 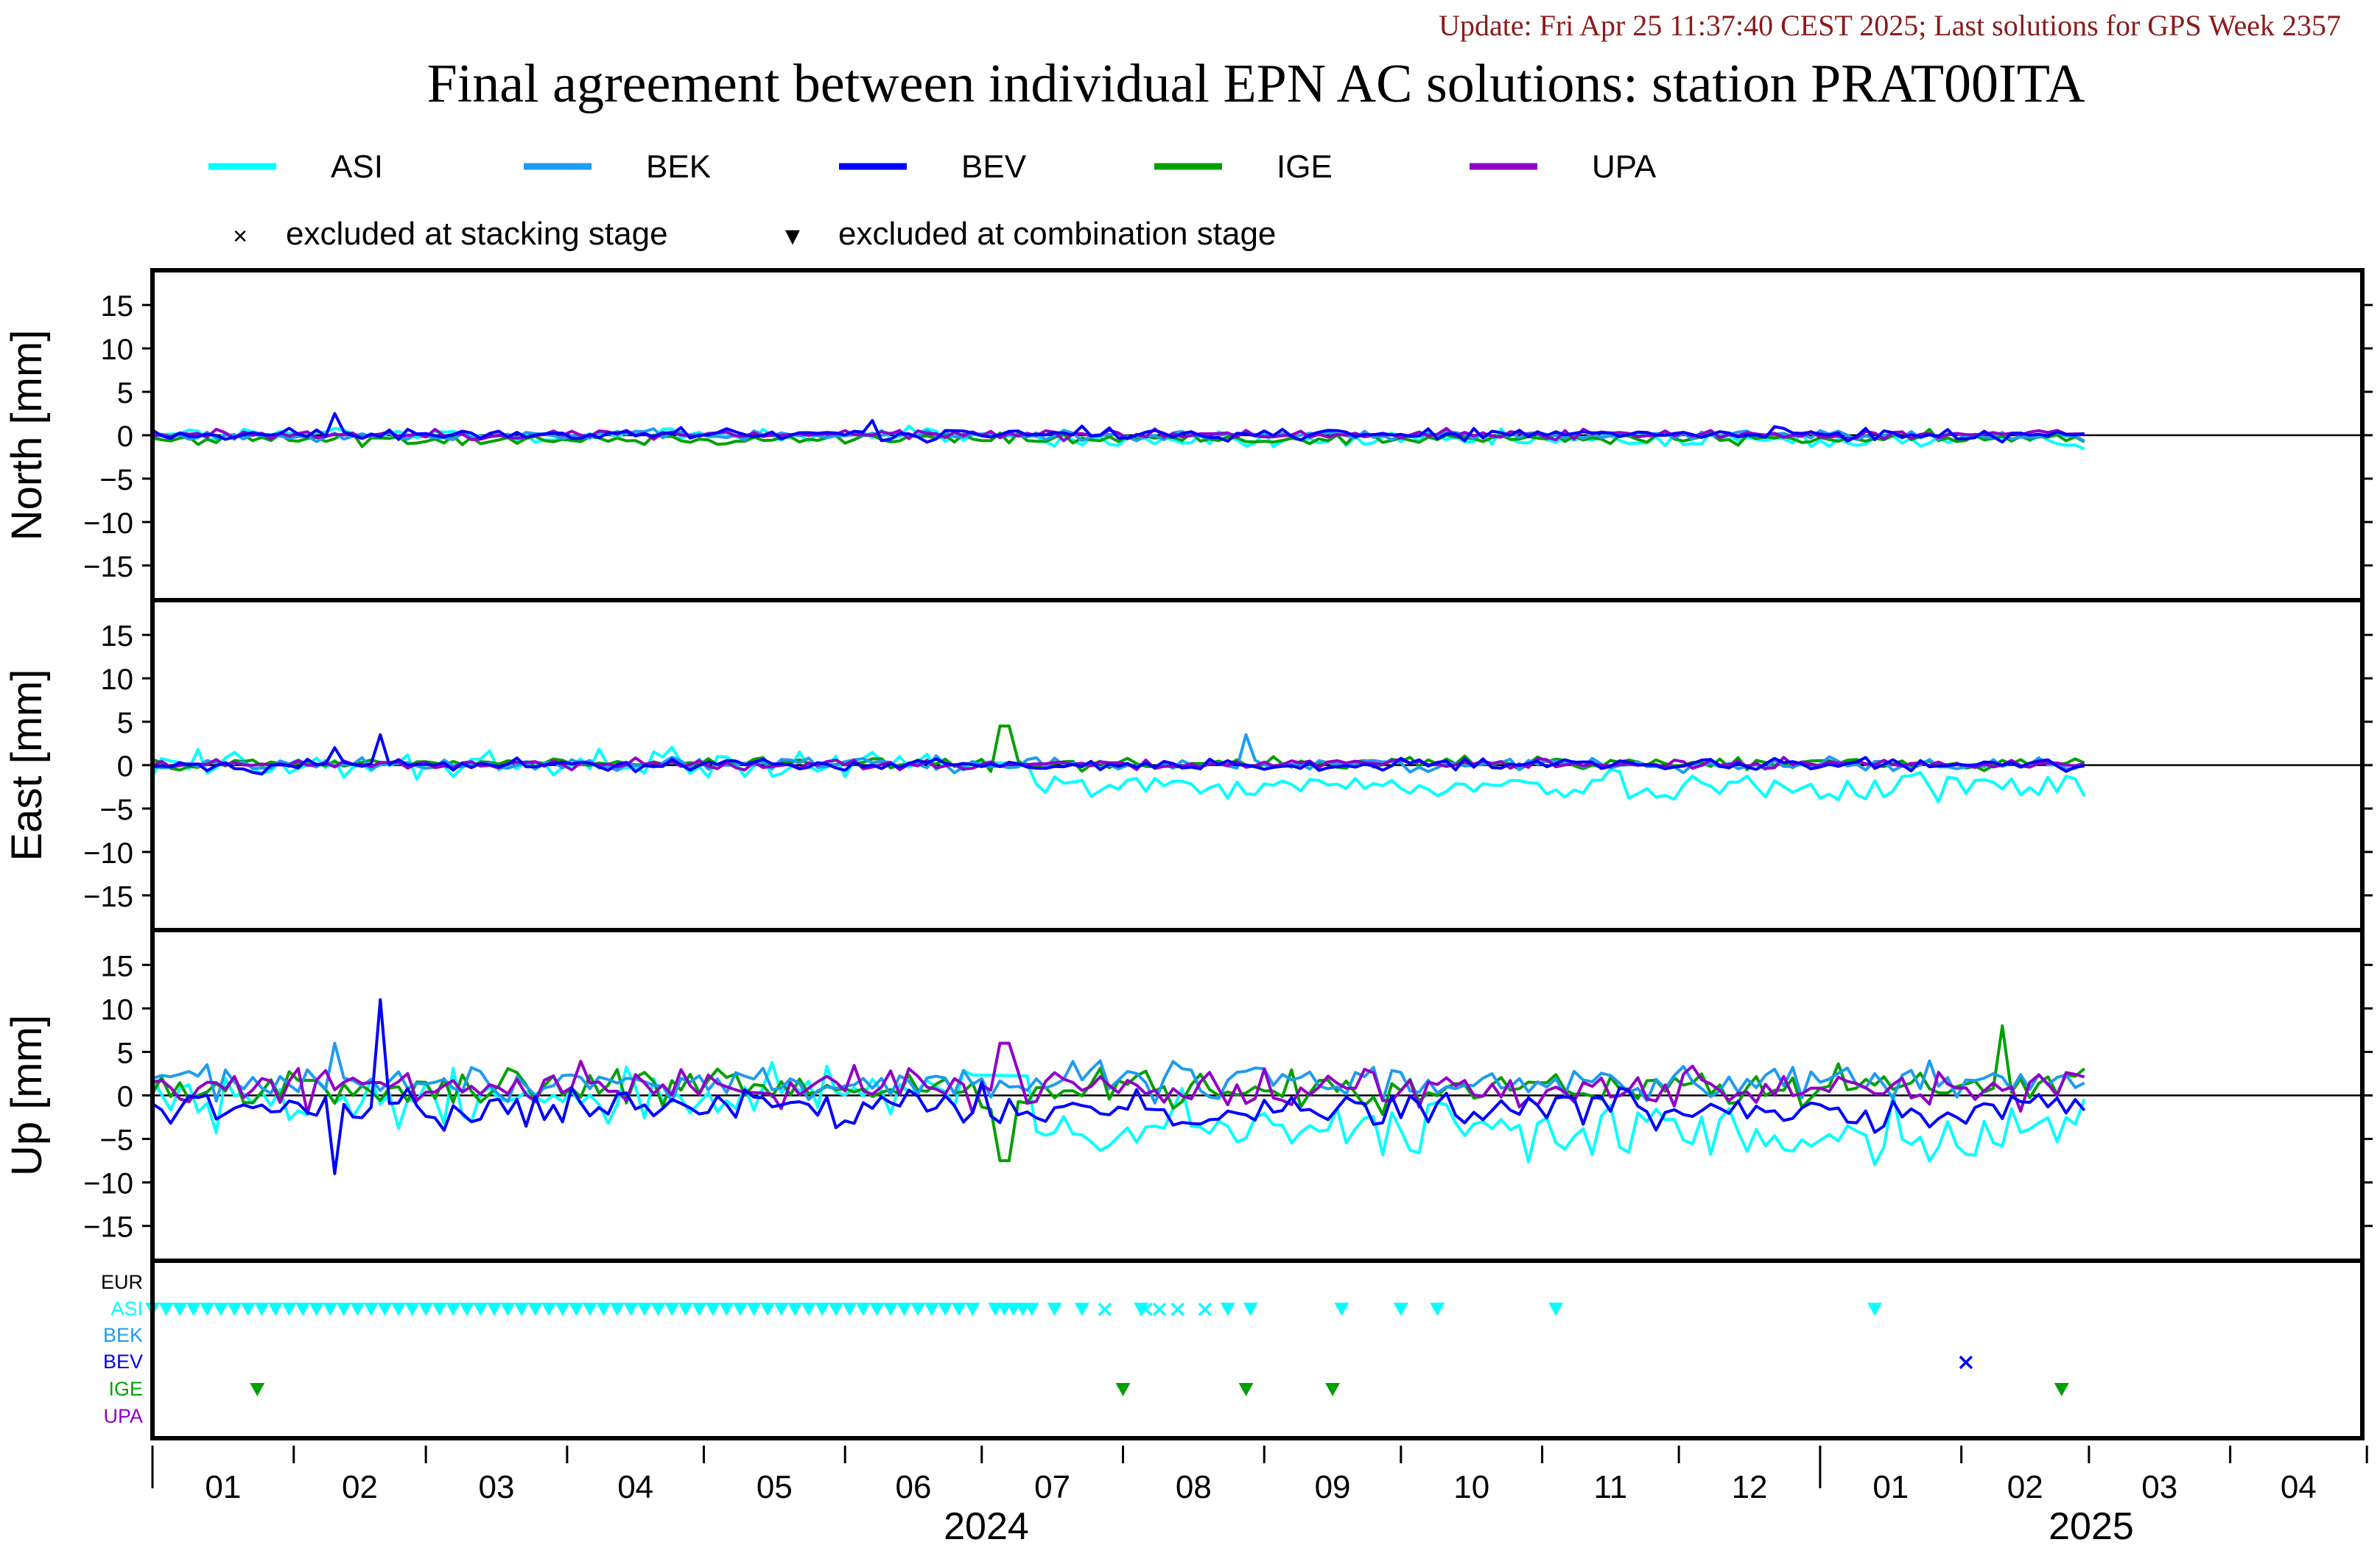 What do you see at coordinates (1750, 1487) in the screenshot?
I see `x-month-label: 12` at bounding box center [1750, 1487].